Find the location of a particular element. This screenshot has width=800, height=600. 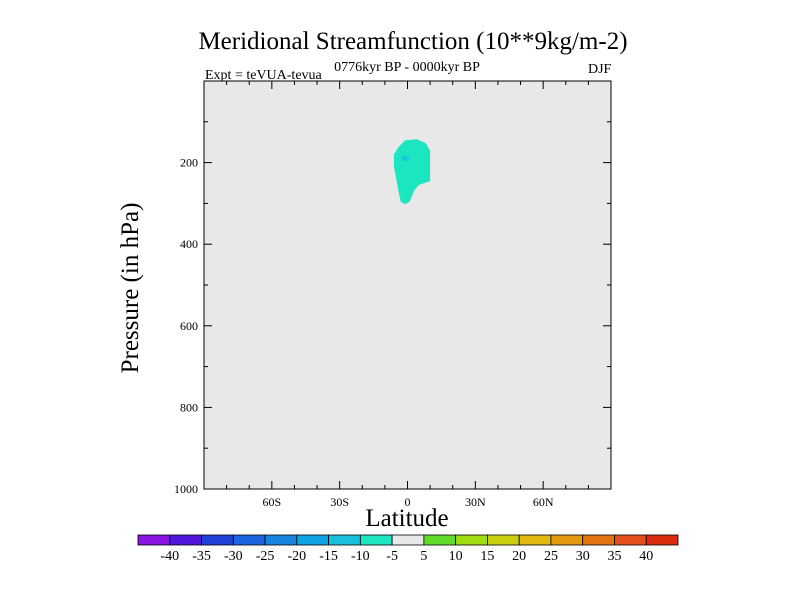

y-tick-label: 200 is located at coordinates (189, 163).